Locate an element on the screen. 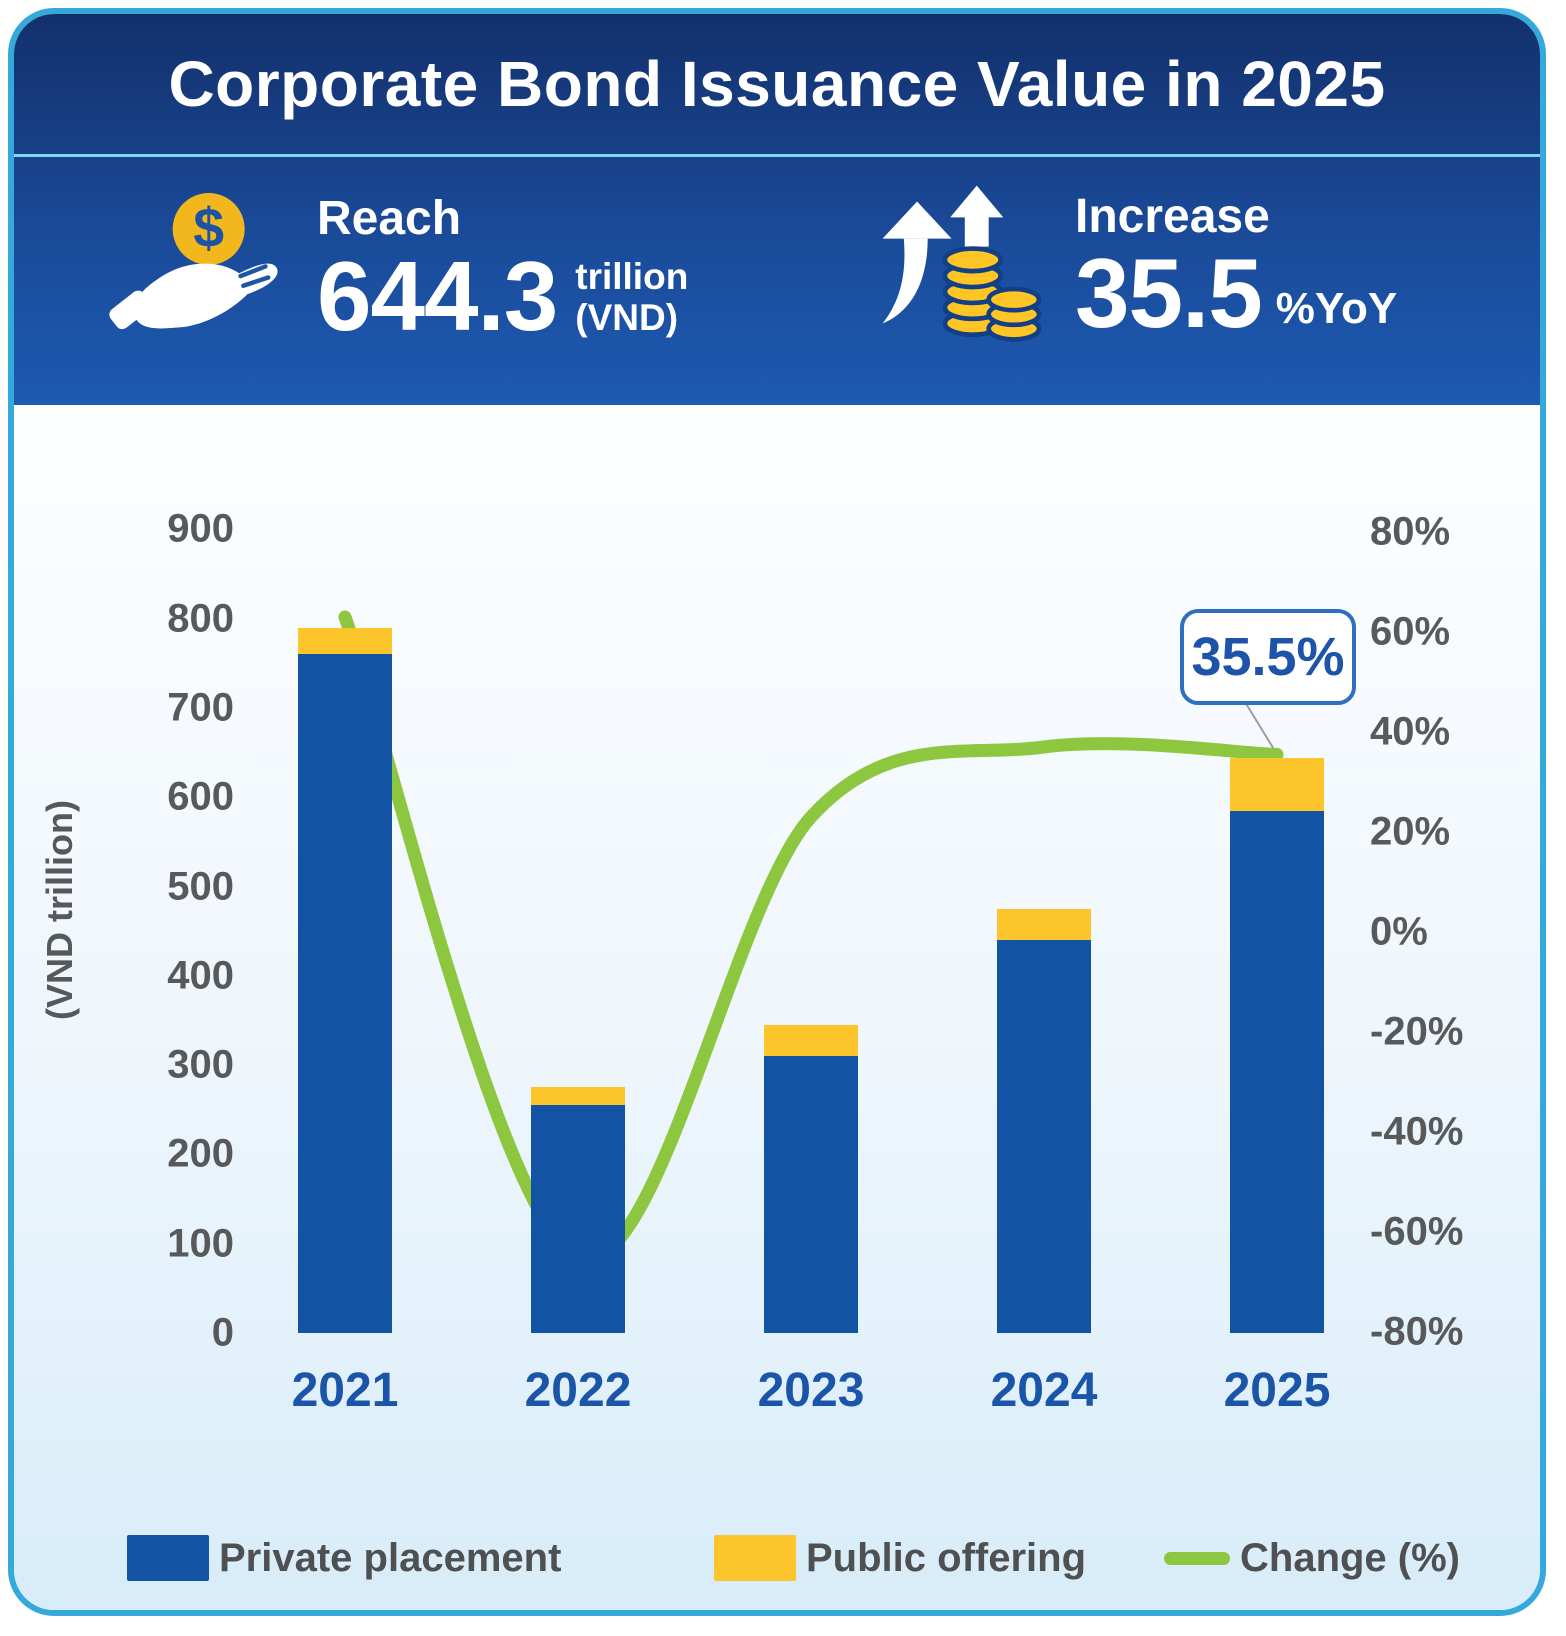  left-axis-tick: 500 is located at coordinates (200, 886).